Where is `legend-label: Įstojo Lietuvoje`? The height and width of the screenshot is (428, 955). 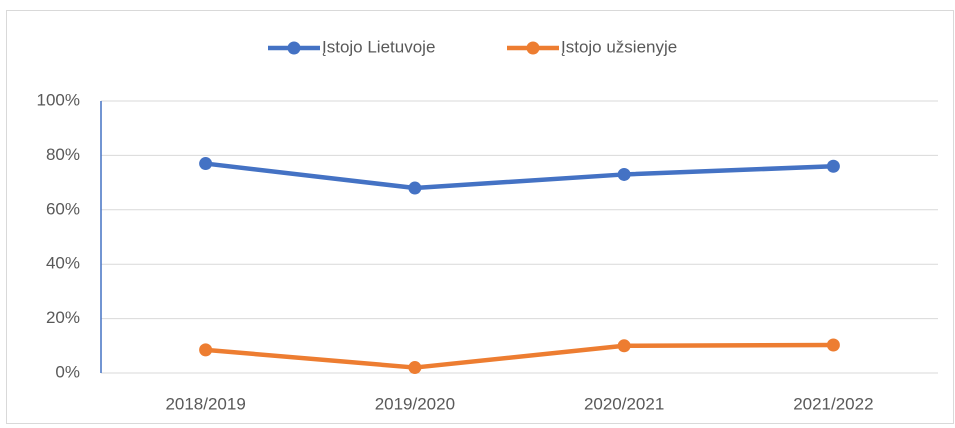 legend-label: Įstojo Lietuvoje is located at coordinates (378, 46).